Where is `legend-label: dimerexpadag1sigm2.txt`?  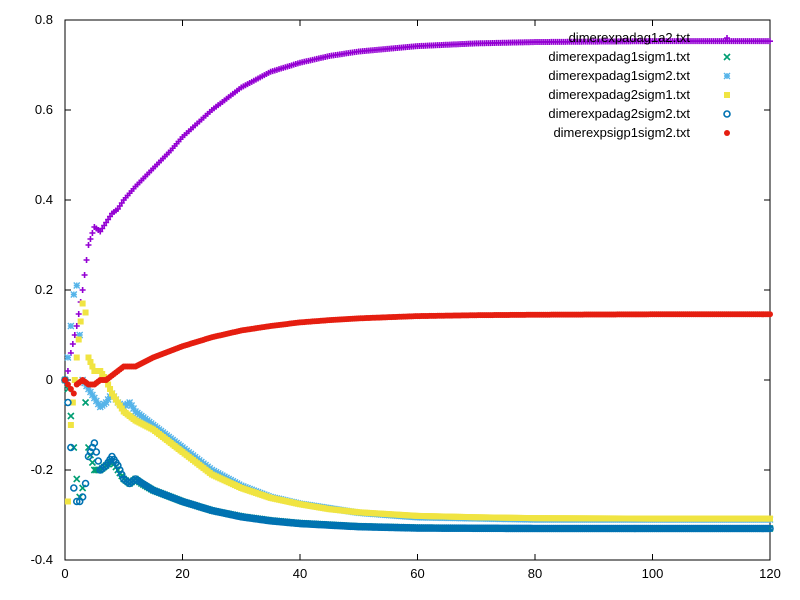
legend-label: dimerexpadag1sigm2.txt is located at coordinates (619, 75).